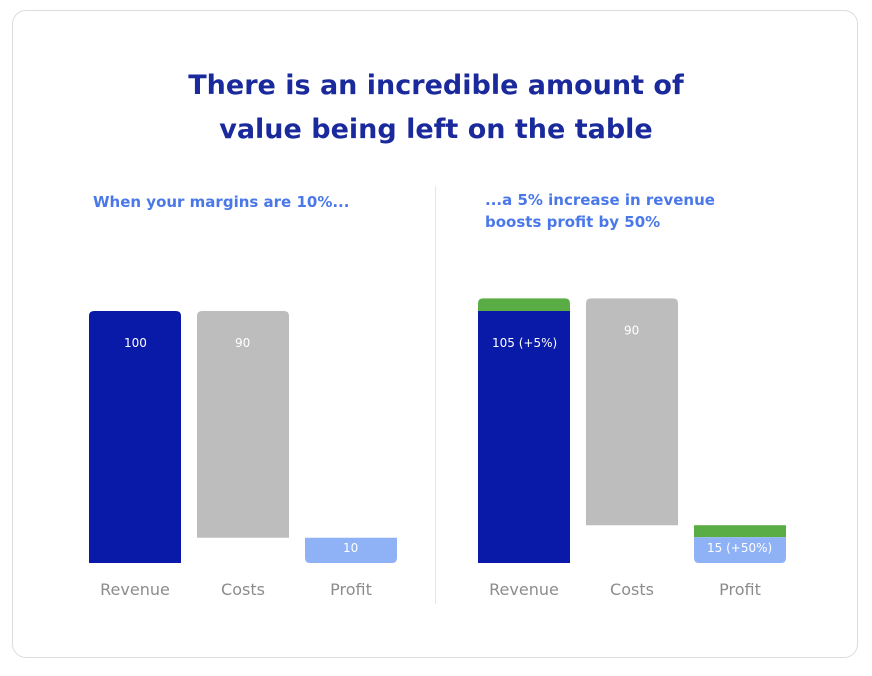  What do you see at coordinates (573, 222) in the screenshot?
I see `right-subtitle-line-2: boosts profit by 50%` at bounding box center [573, 222].